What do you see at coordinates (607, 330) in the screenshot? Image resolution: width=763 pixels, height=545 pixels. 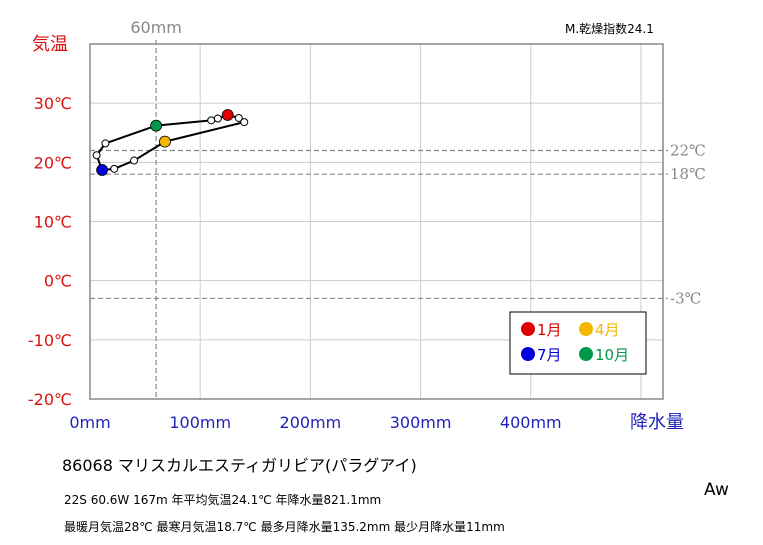 I see `legend-label: 4月` at bounding box center [607, 330].